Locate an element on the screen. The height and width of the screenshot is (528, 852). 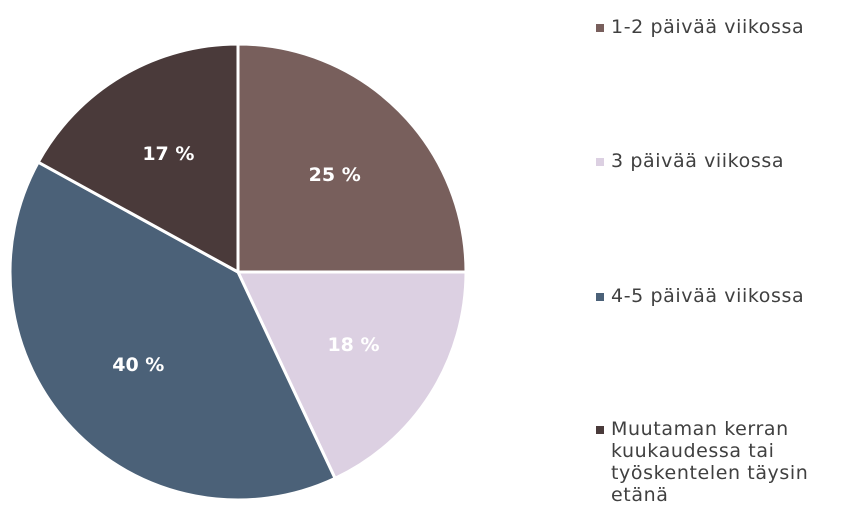
legend-label: 4-5 päivää viikossa is located at coordinates (708, 296).